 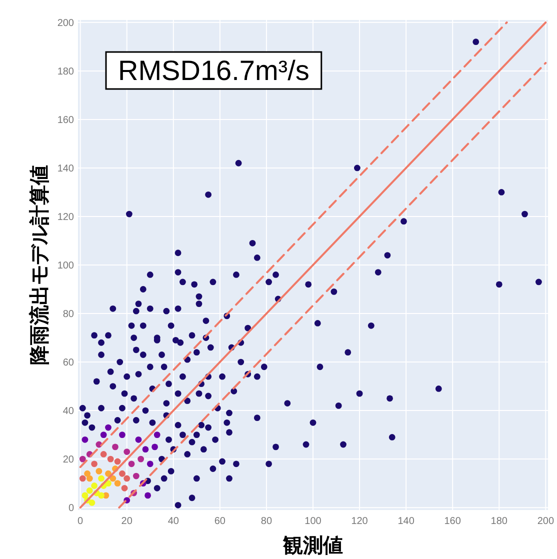 I want to click on y-tick-label: 60, so click(x=68, y=363).